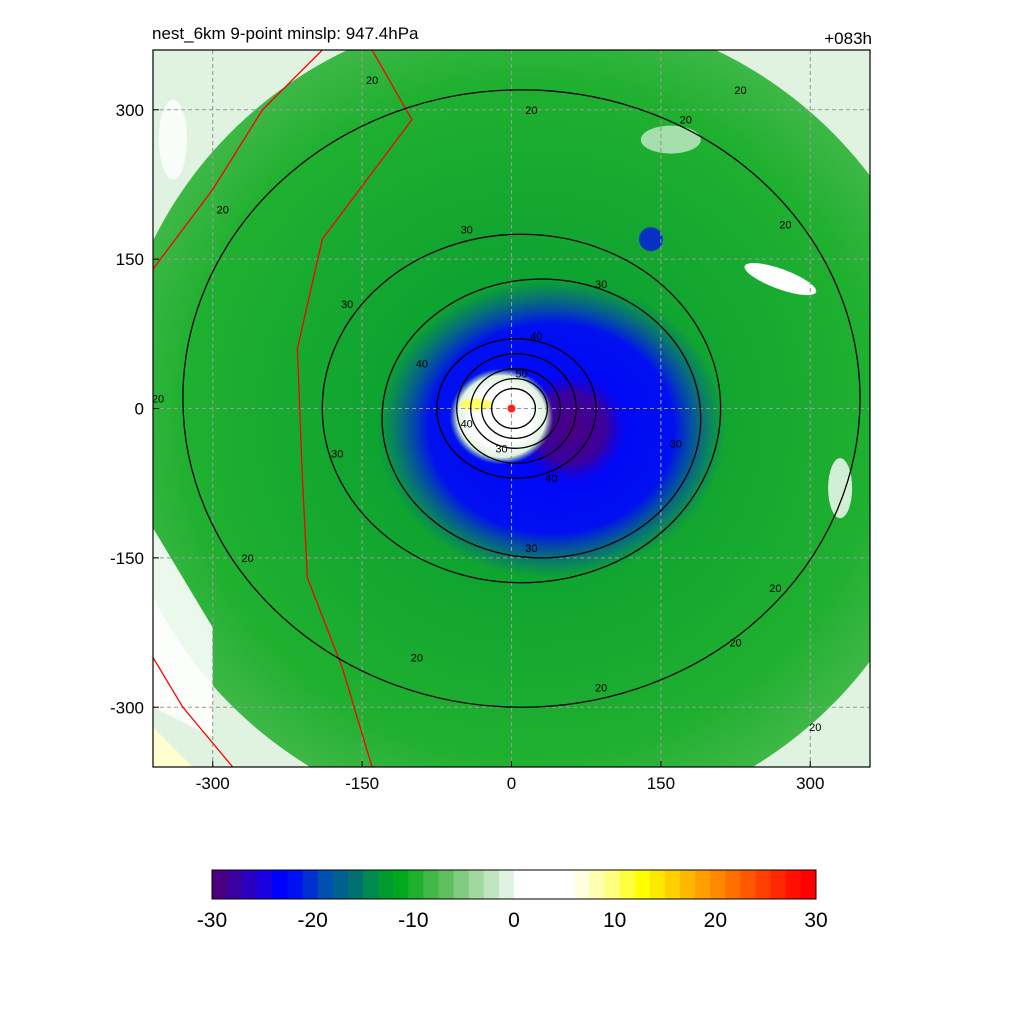  I want to click on shade-white-topleft, so click(172, 139).